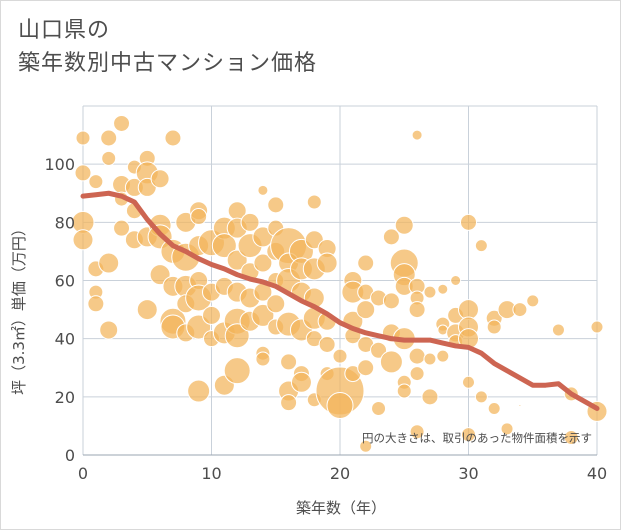  Describe the element at coordinates (64, 30) in the screenshot. I see `title-line-1: 山口県の` at that location.